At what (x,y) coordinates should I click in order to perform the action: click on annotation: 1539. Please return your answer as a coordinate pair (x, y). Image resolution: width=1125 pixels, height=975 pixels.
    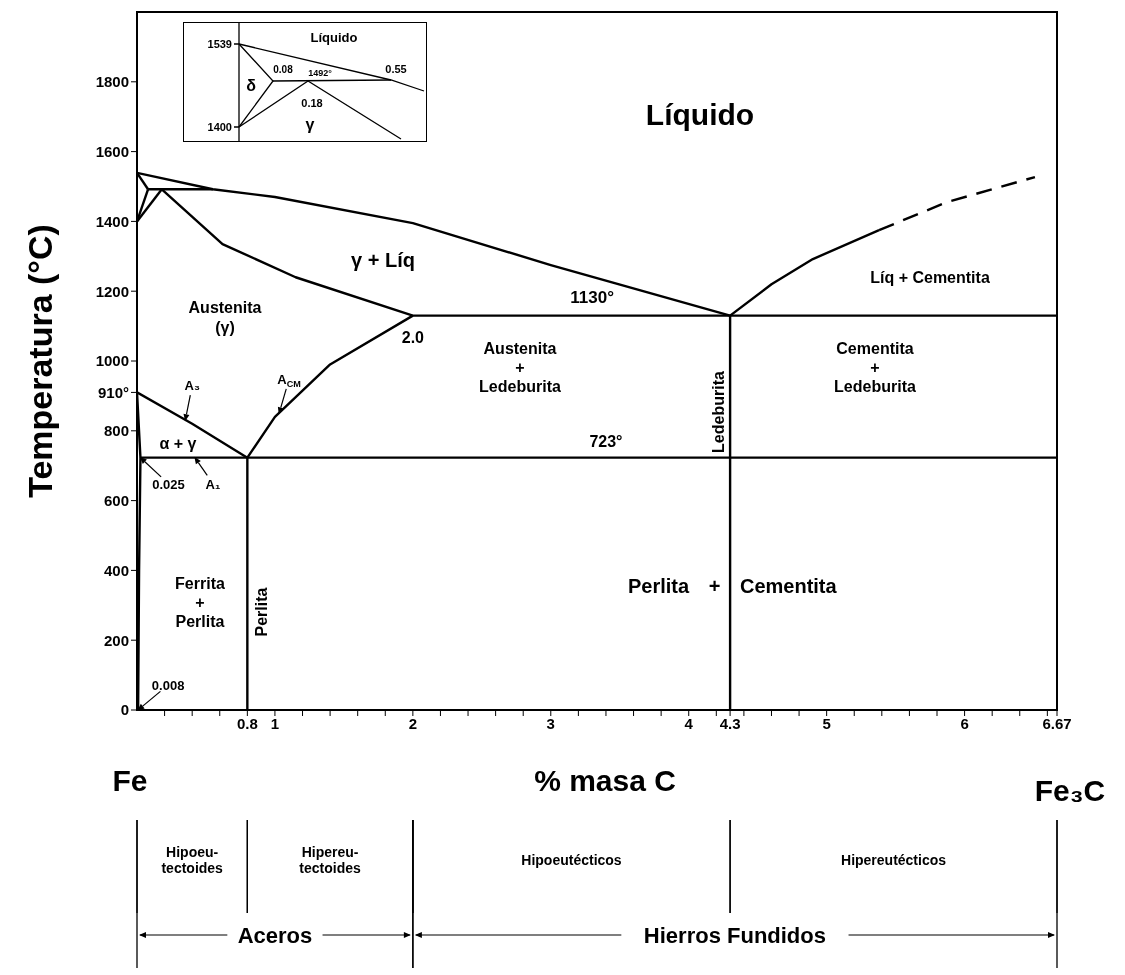
    Looking at the image, I should click on (219, 44).